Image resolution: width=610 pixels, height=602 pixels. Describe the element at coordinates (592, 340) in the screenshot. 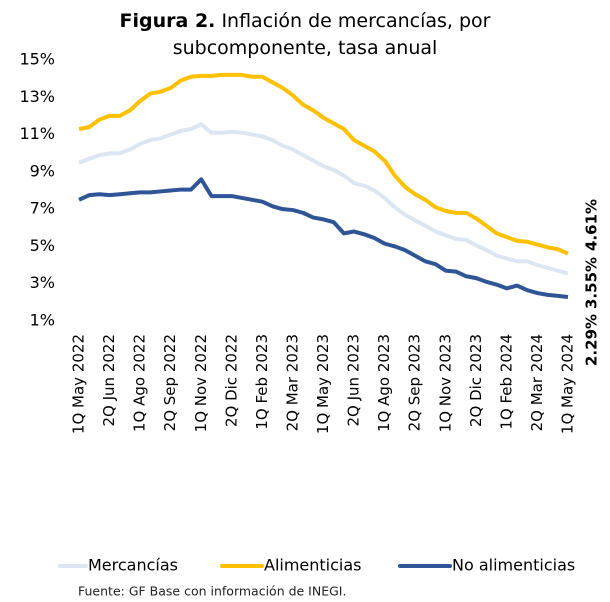

I see `value-label: 2.29%` at that location.